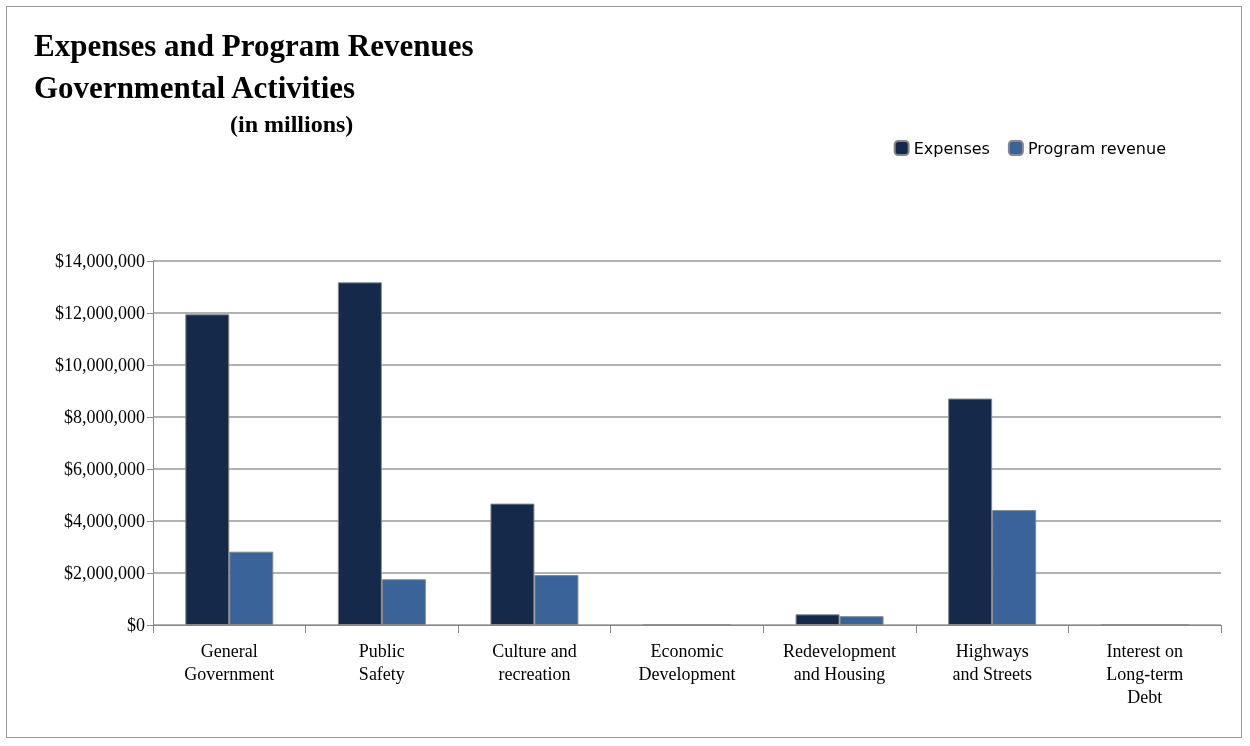 This screenshot has height=746, width=1250. Describe the element at coordinates (100, 313) in the screenshot. I see `y-tick-label: $12,000,000` at that location.